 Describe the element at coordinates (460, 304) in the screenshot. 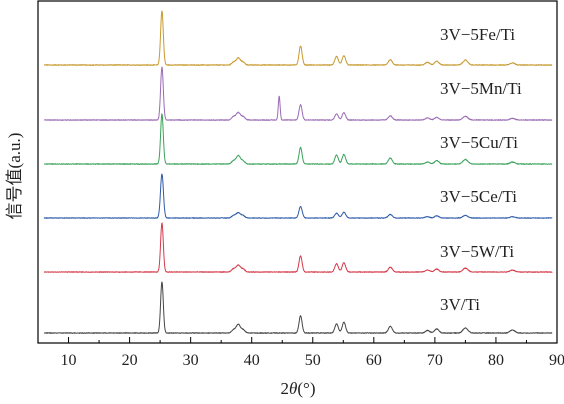

I see `series-label: 3V/Ti` at that location.